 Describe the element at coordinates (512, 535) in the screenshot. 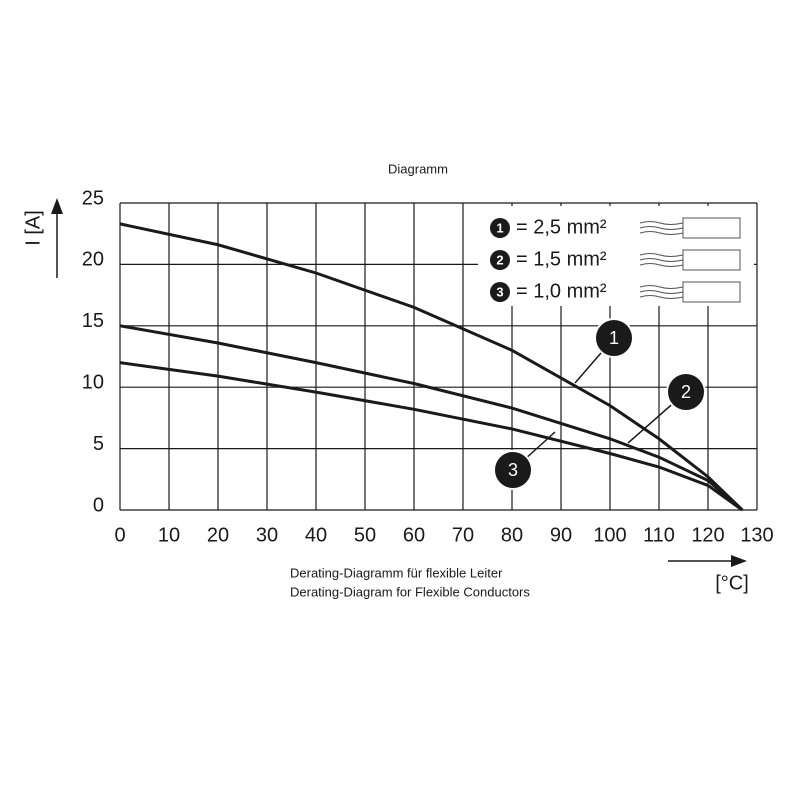

I see `x-tick-label: 80` at that location.